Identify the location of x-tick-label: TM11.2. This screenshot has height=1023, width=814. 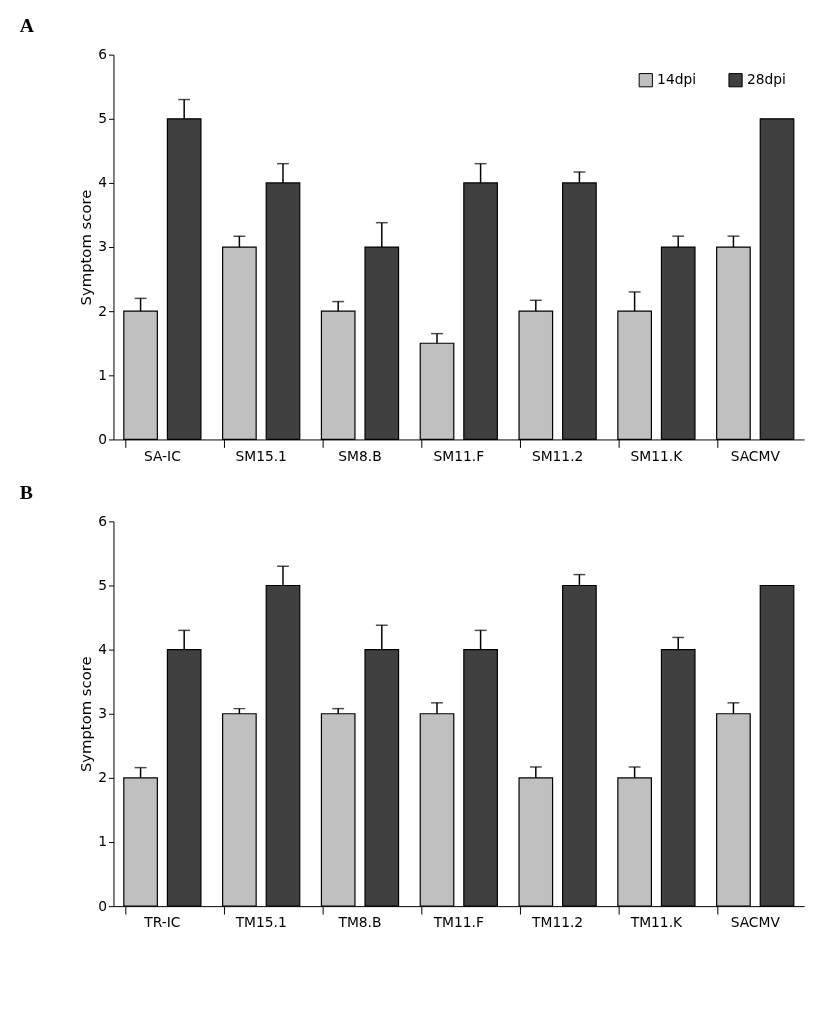
(557, 922).